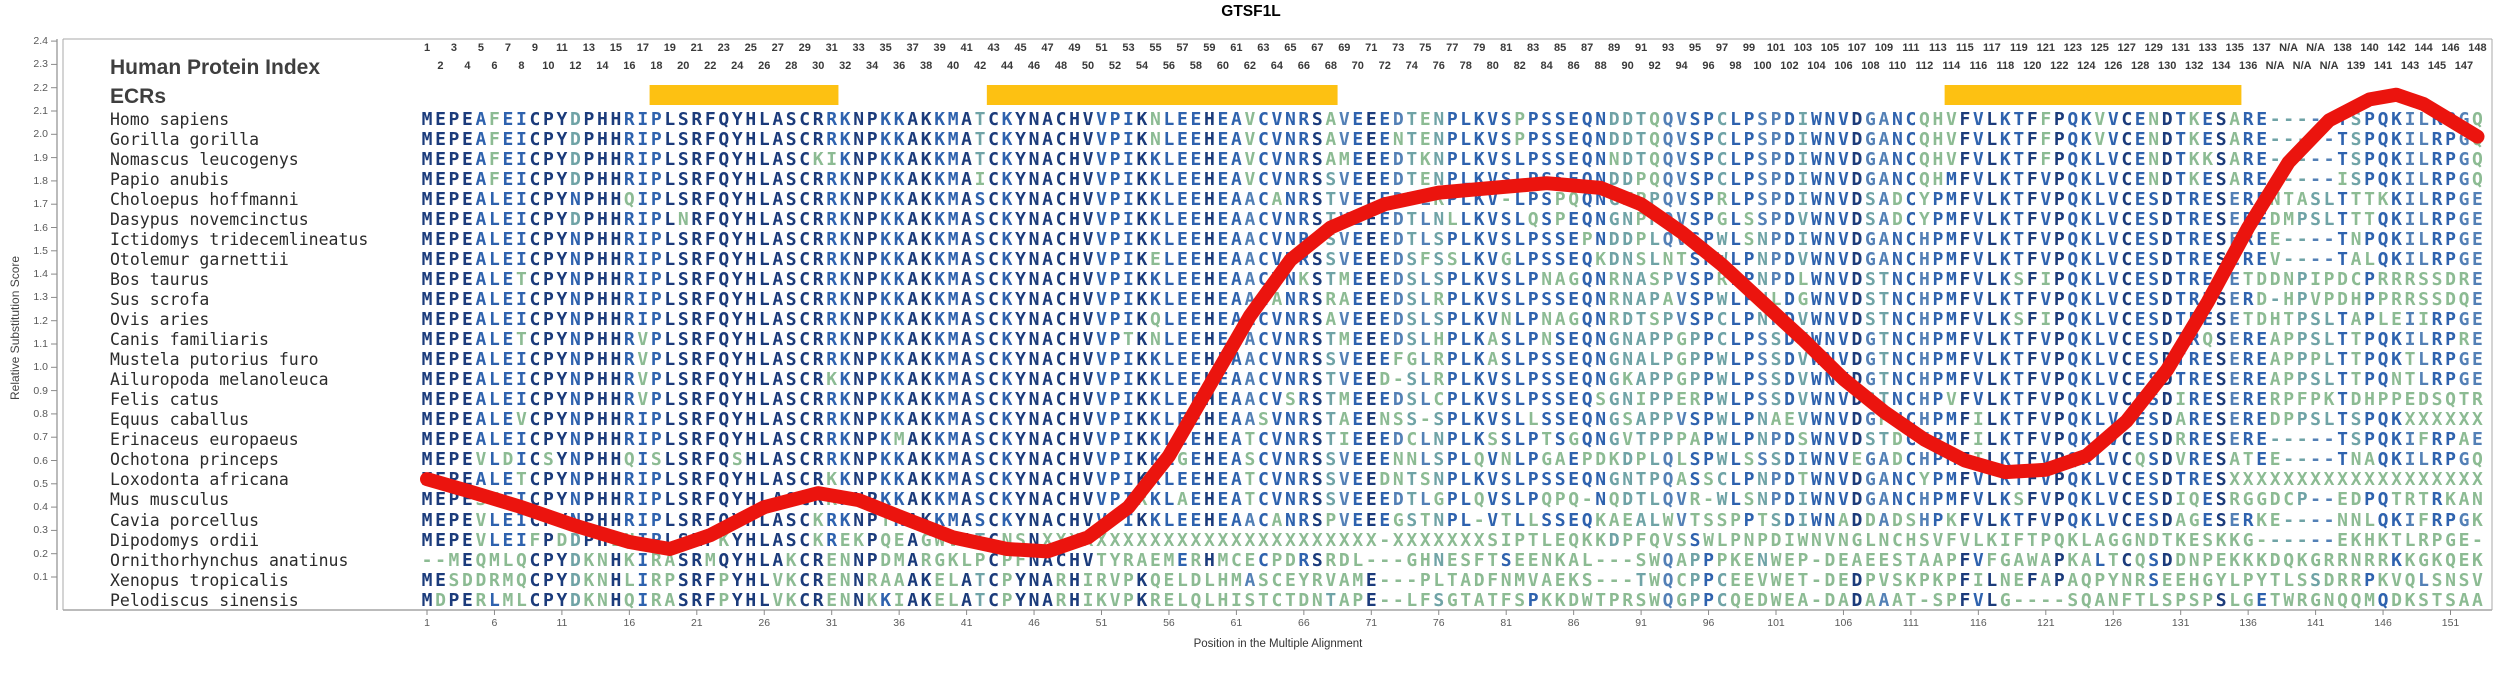 This screenshot has width=2502, height=675. What do you see at coordinates (189, 339) in the screenshot?
I see `species-name: Canis familiaris` at bounding box center [189, 339].